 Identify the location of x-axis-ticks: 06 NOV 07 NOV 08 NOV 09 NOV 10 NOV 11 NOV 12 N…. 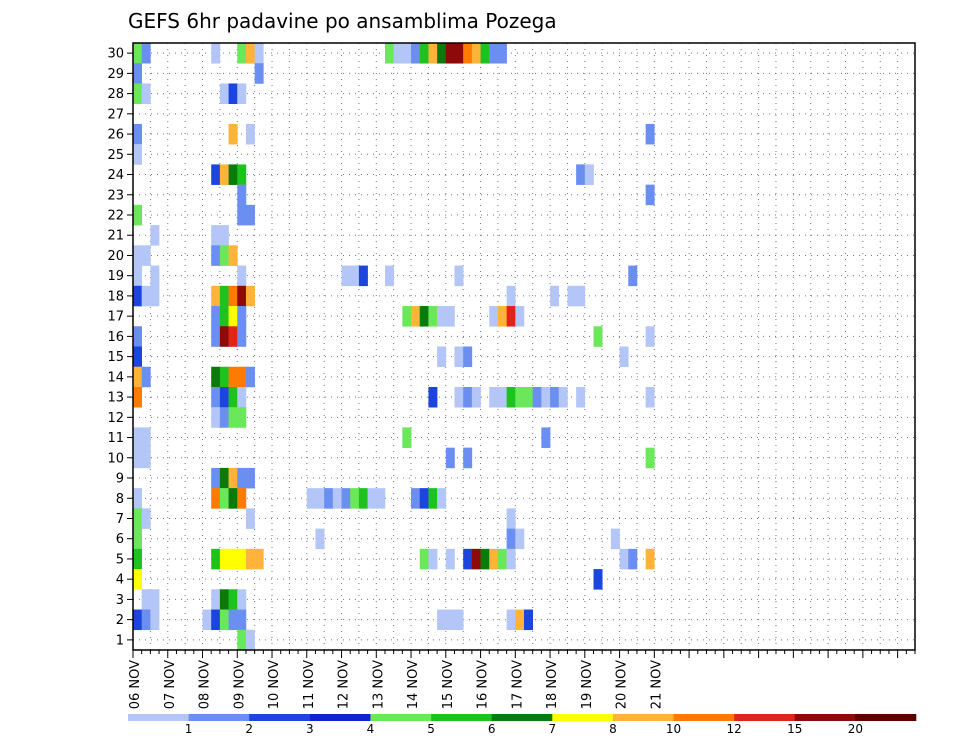
(522, 679).